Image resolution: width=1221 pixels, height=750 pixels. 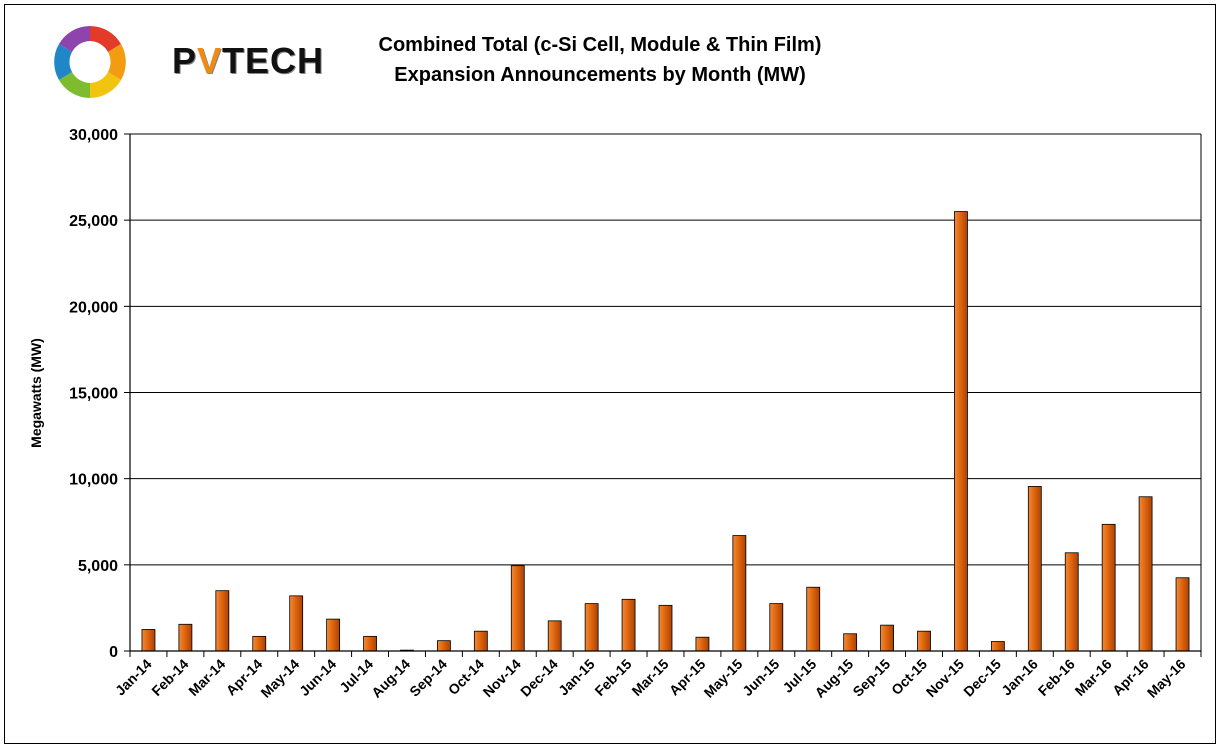 I want to click on x-tick-label: Sep-15, so click(x=871, y=678).